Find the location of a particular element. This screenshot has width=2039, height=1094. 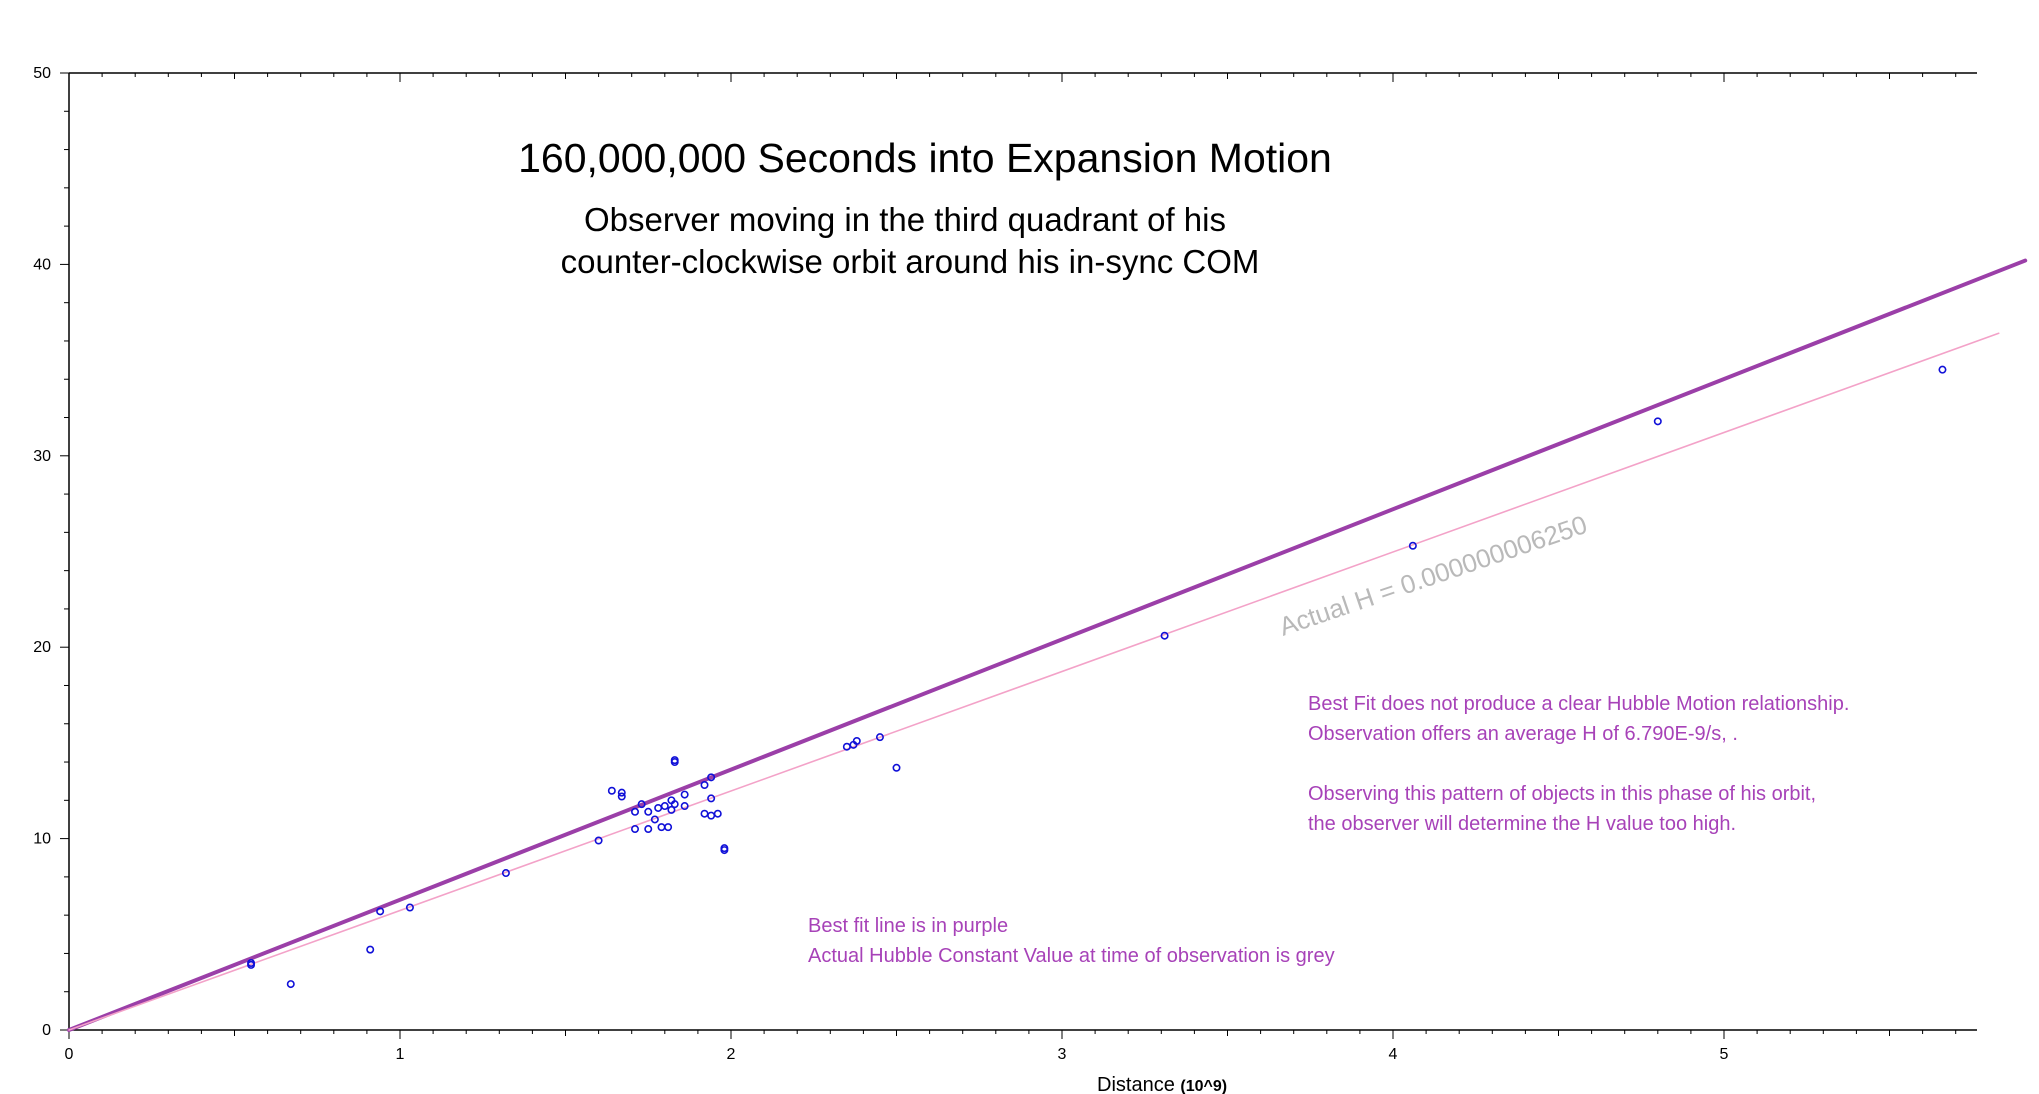

x-tick-label: 4 is located at coordinates (1393, 1054).